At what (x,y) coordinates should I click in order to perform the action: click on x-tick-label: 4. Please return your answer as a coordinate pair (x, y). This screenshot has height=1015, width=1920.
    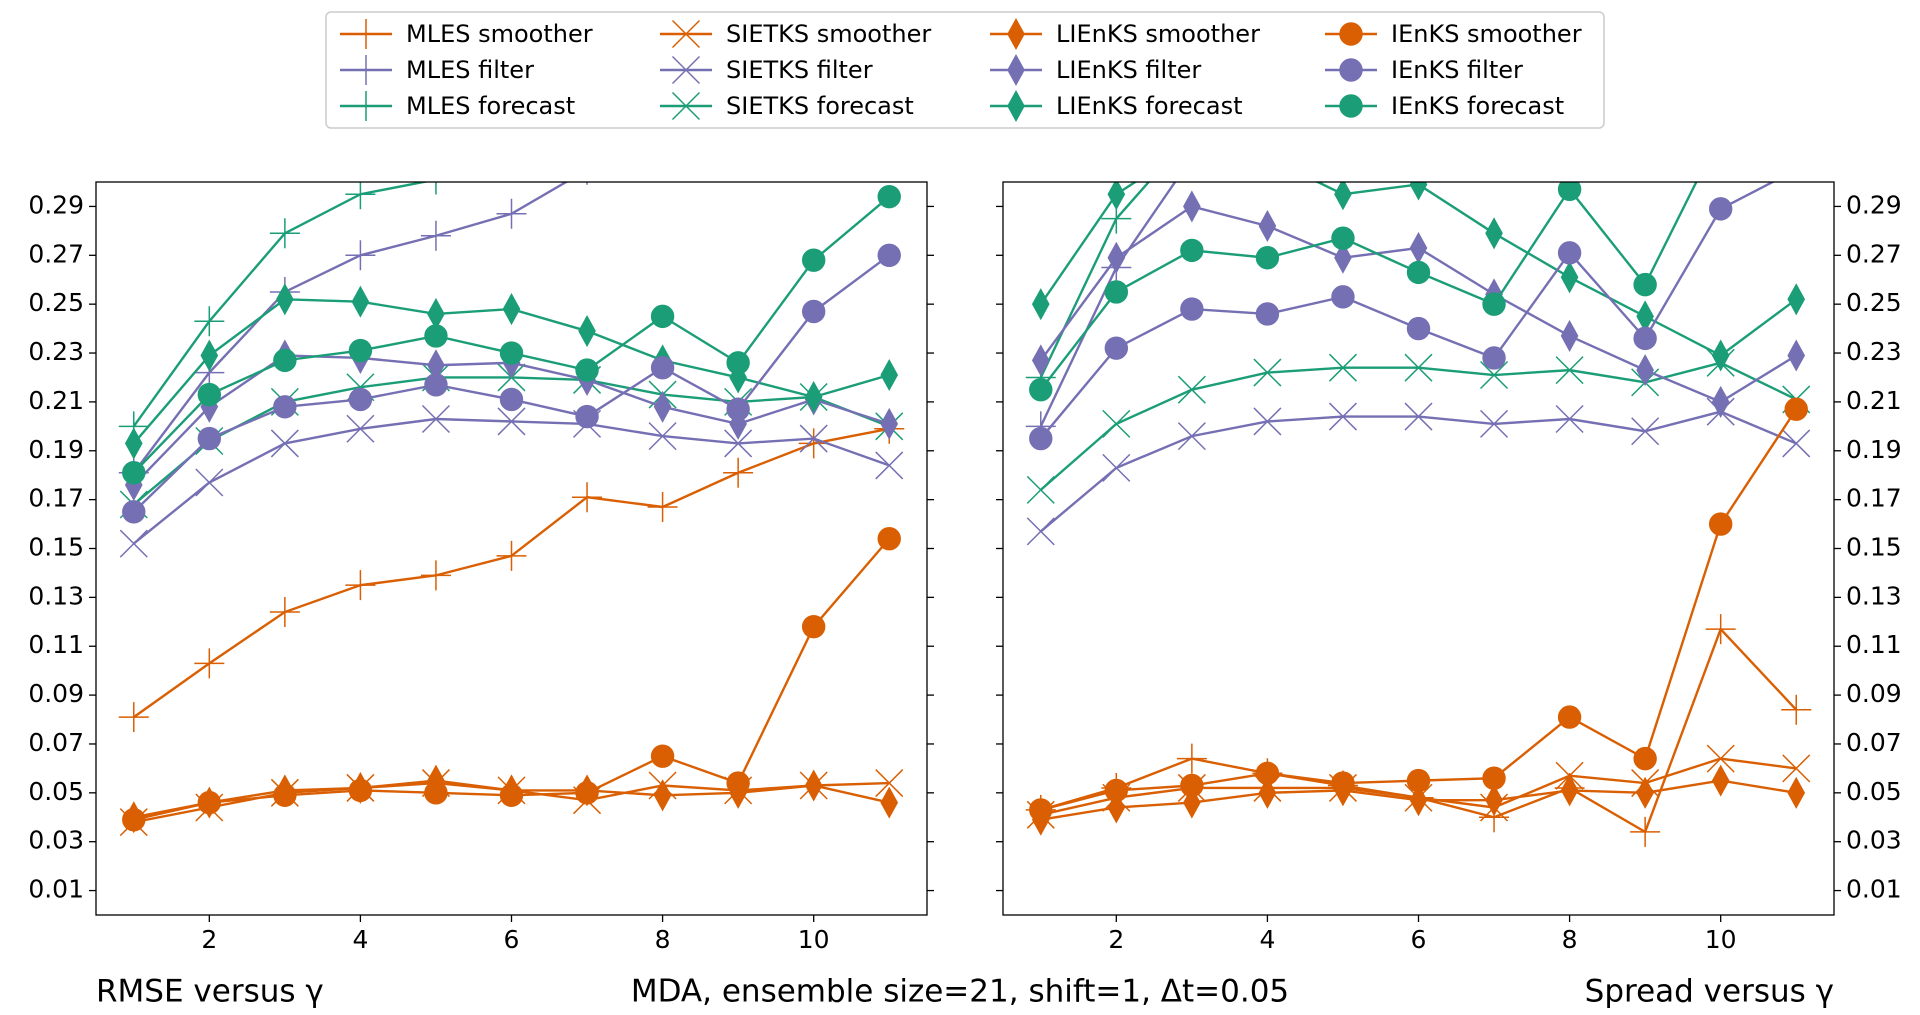
    Looking at the image, I should click on (1267, 939).